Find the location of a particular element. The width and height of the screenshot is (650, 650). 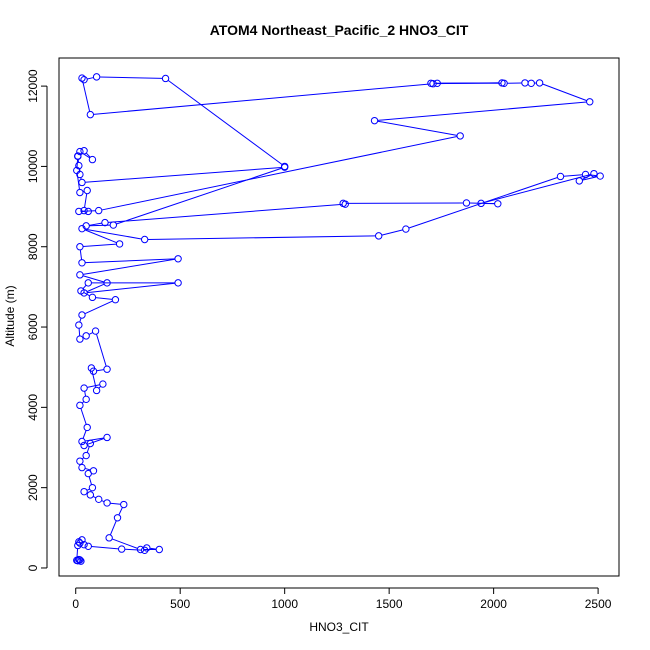

y-tick-label: 0 is located at coordinates (33, 567).